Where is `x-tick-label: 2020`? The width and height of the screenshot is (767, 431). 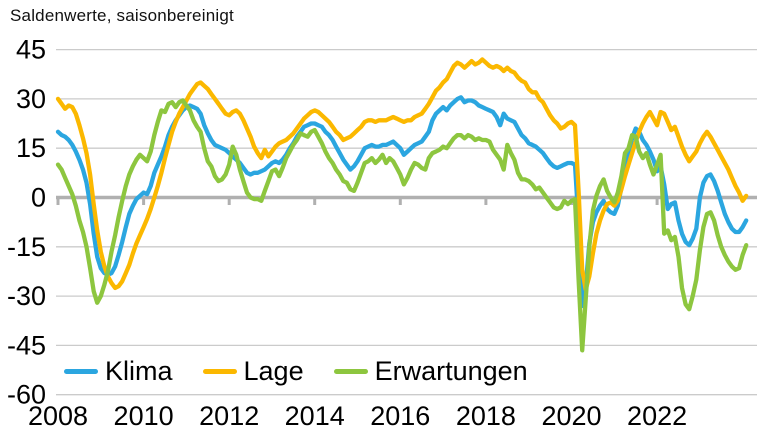 x-tick-label: 2020 is located at coordinates (571, 416).